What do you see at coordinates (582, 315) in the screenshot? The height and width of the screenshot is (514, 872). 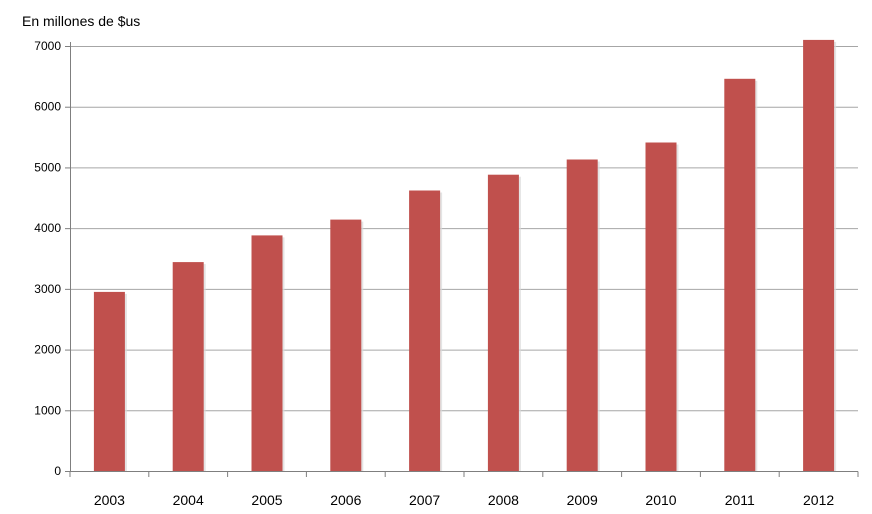 I see `bar-2009` at bounding box center [582, 315].